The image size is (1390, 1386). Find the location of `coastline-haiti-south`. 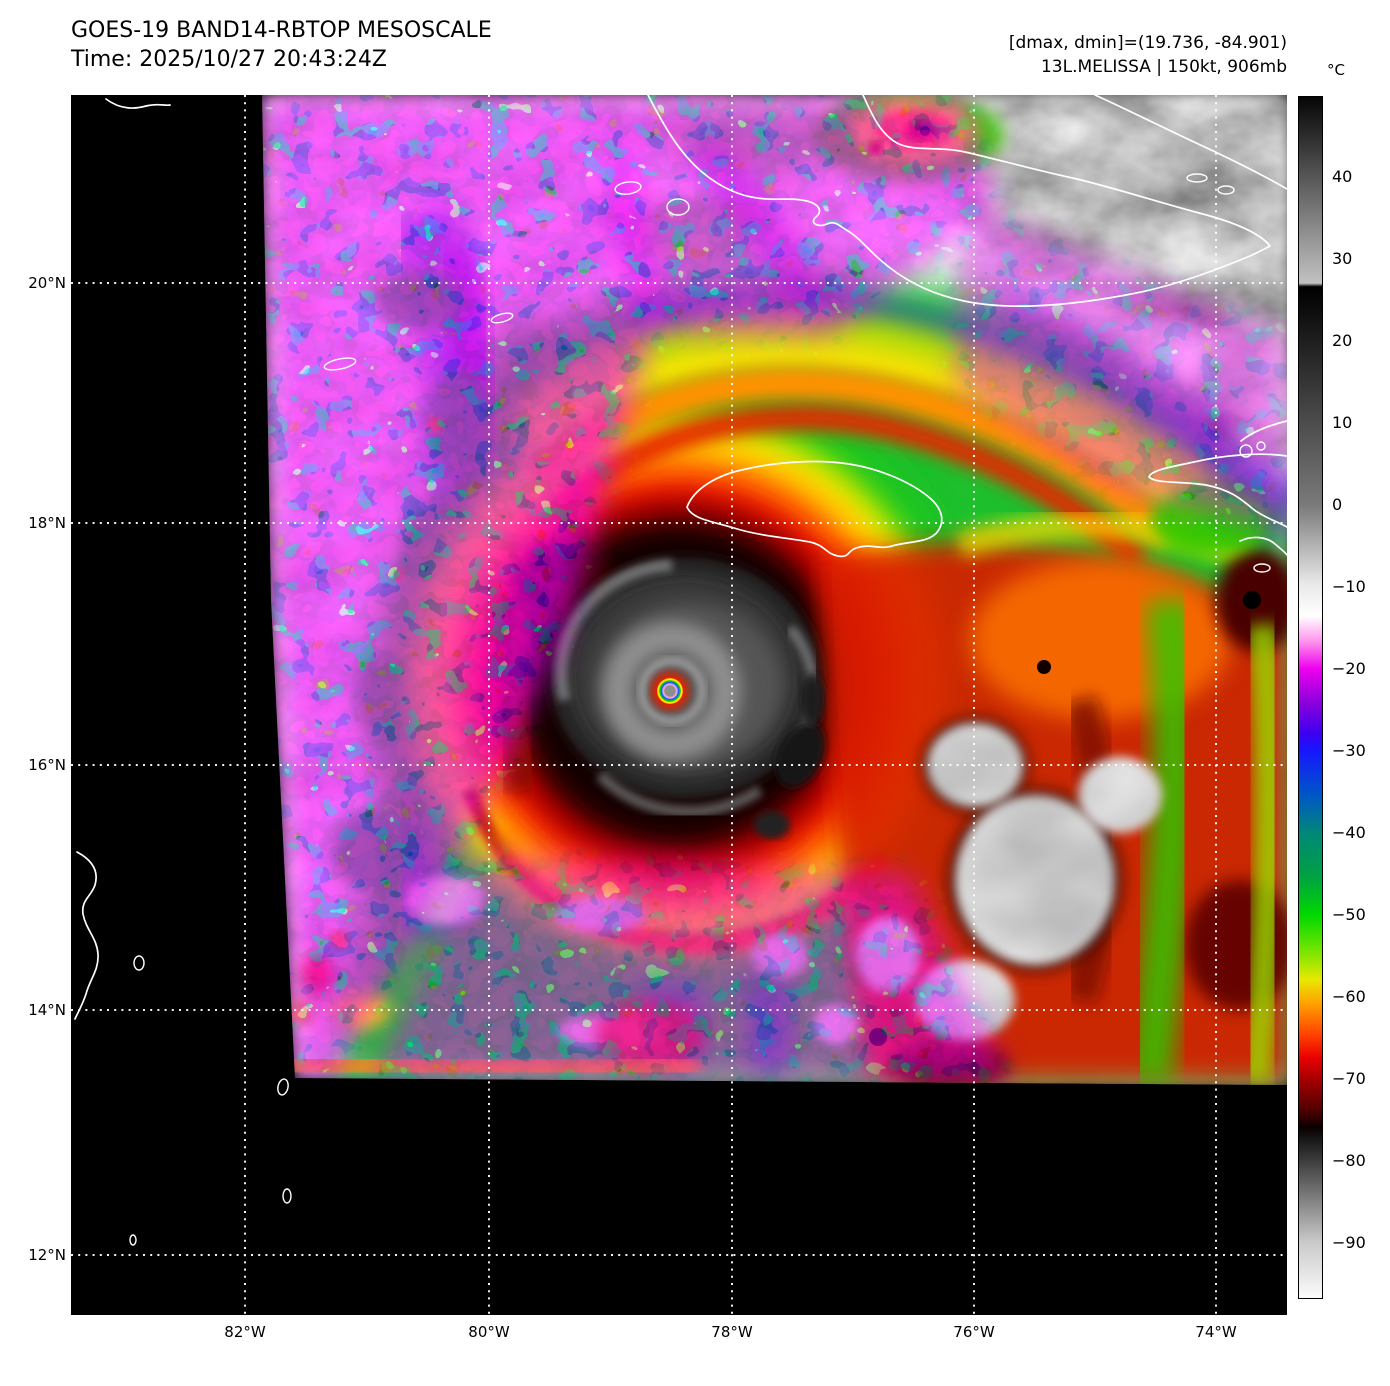

coastline-haiti-south is located at coordinates (1263, 546).